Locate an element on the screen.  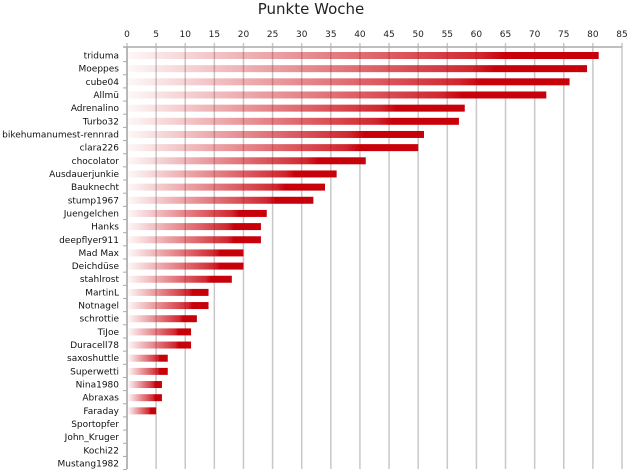
category-label: stump1967 is located at coordinates (93, 201).